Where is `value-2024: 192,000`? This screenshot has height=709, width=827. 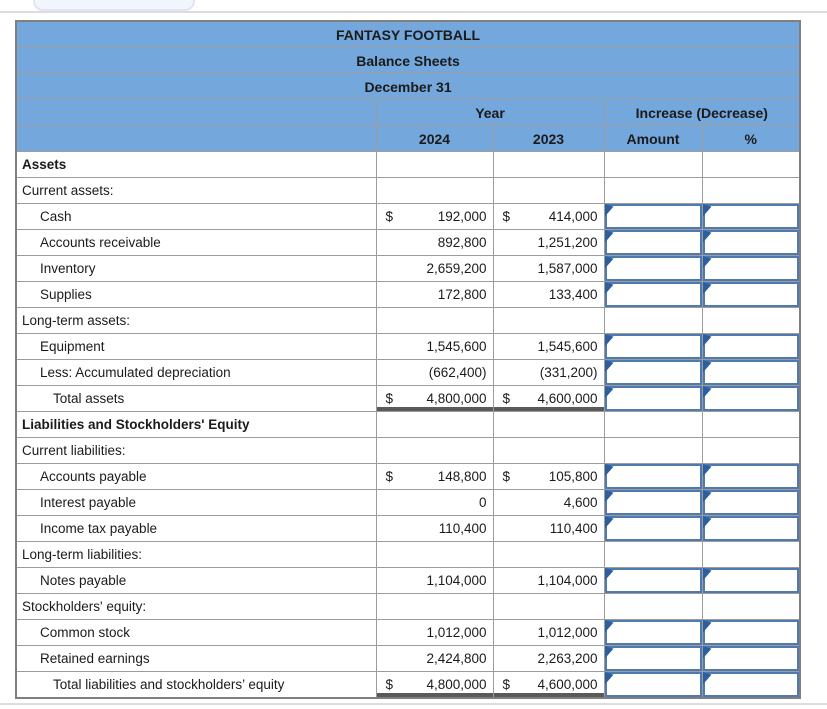 value-2024: 192,000 is located at coordinates (462, 216).